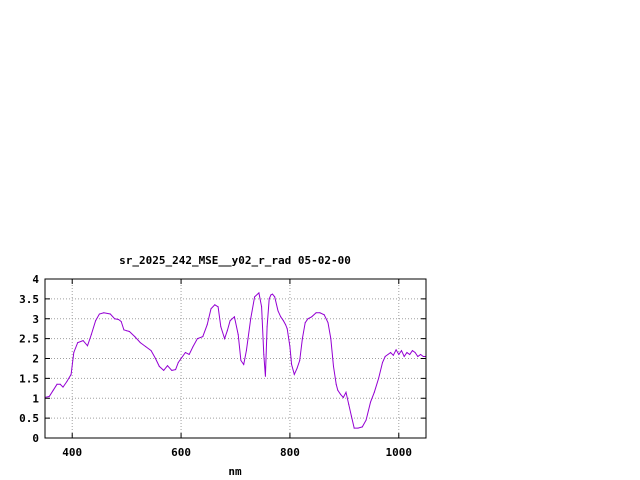 The image size is (640, 480). I want to click on x-tick-label: 400, so click(72, 452).